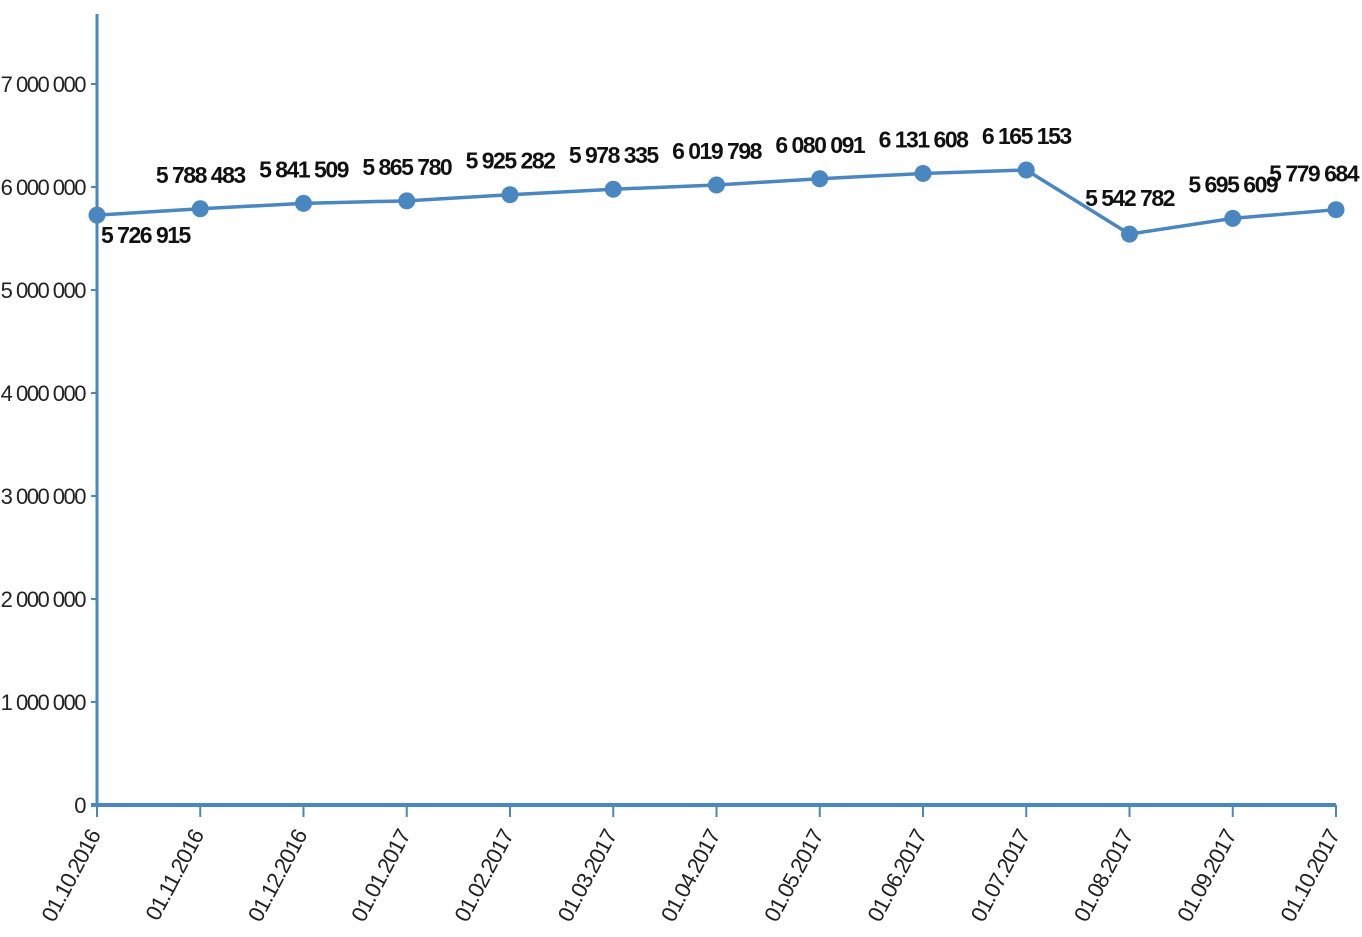  I want to click on x-tick-label: 01.07.2017, so click(1000, 875).